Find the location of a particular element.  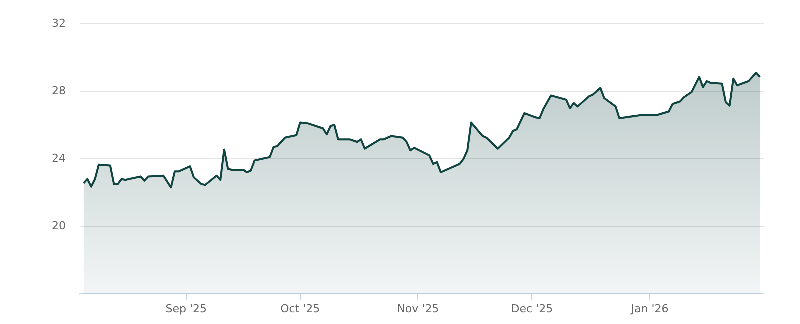

x-tick-label: Nov '25 is located at coordinates (418, 309).